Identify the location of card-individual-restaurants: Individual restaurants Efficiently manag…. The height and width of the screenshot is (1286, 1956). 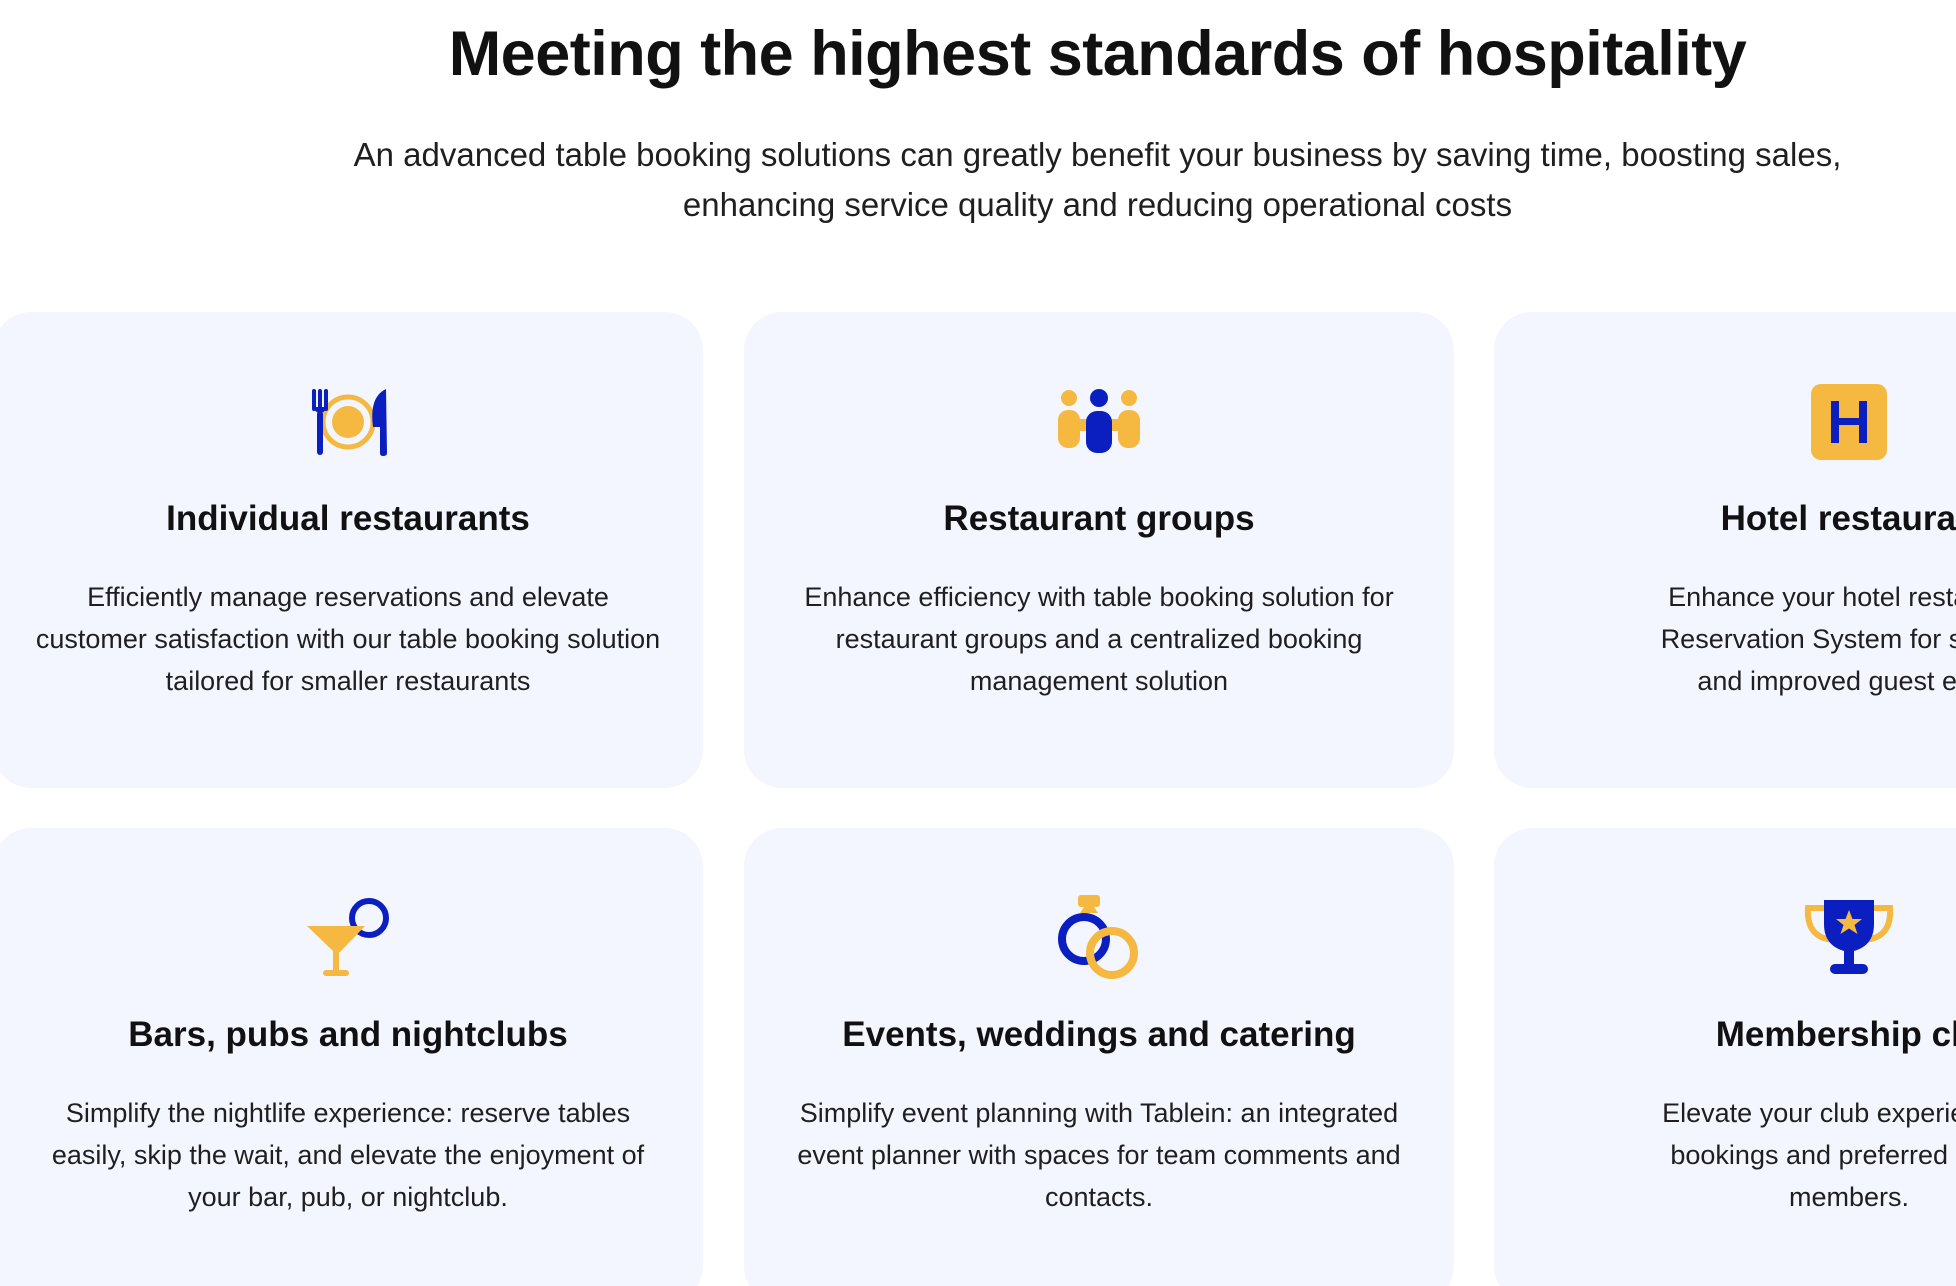
(351, 550).